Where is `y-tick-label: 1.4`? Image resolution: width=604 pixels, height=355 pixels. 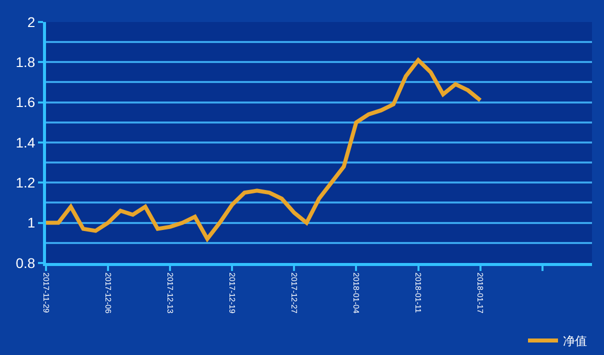
y-tick-label: 1.4 is located at coordinates (26, 142).